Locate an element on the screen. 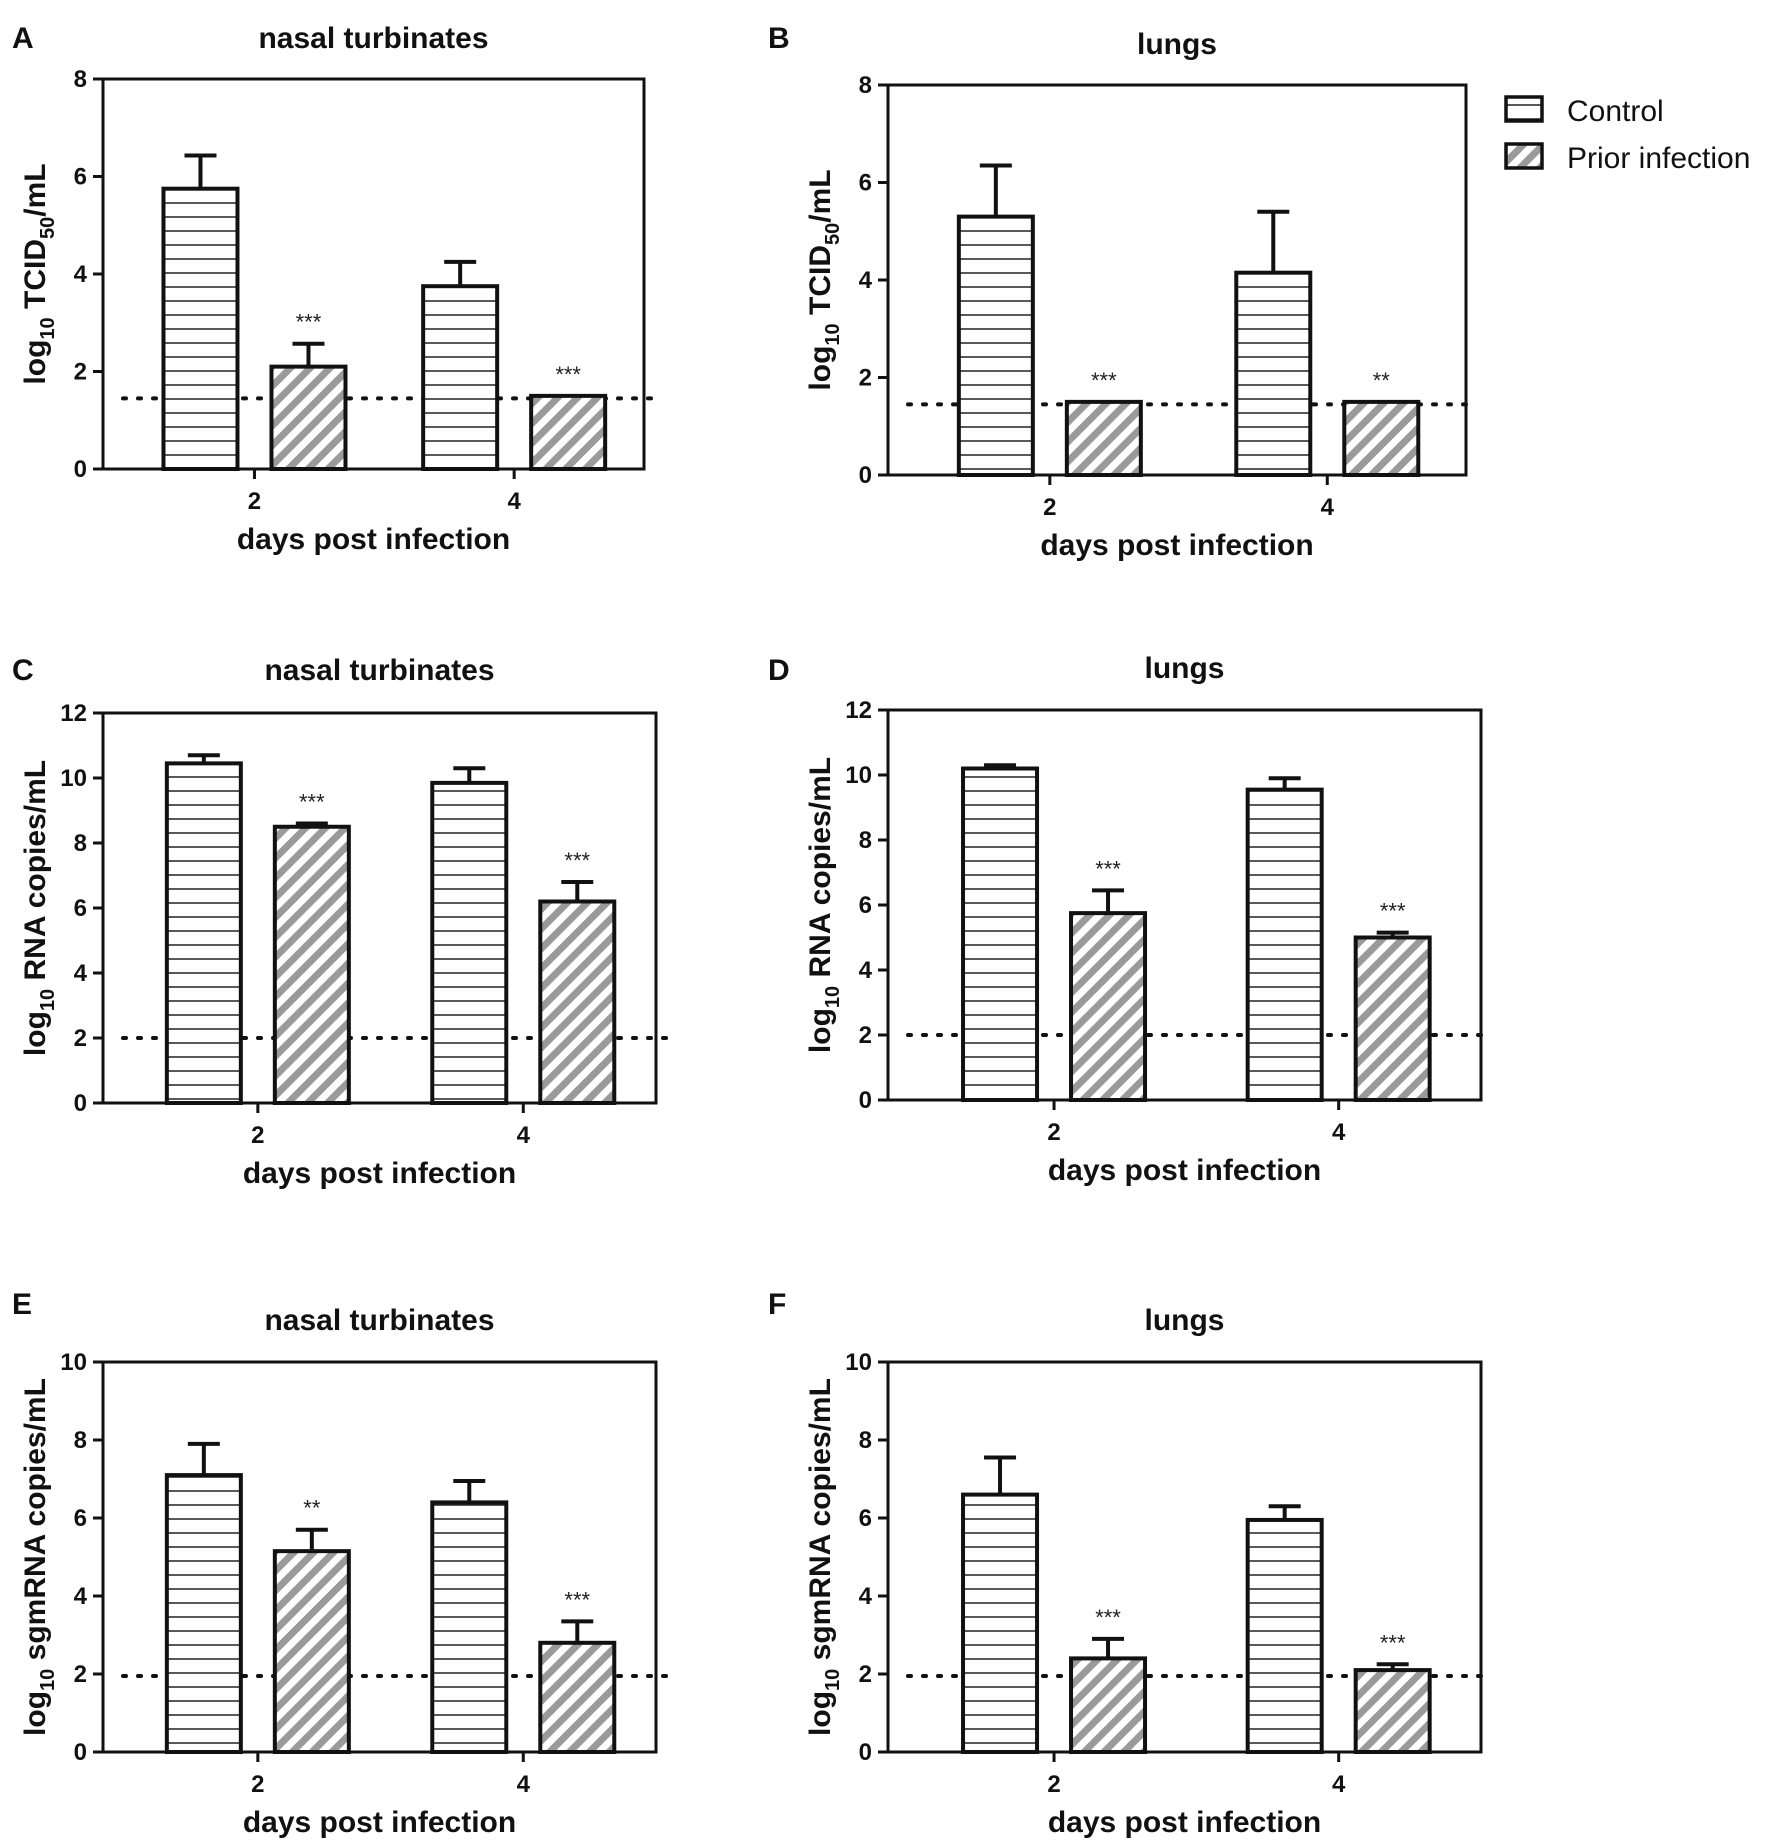  plot-frame is located at coordinates (379, 1557).